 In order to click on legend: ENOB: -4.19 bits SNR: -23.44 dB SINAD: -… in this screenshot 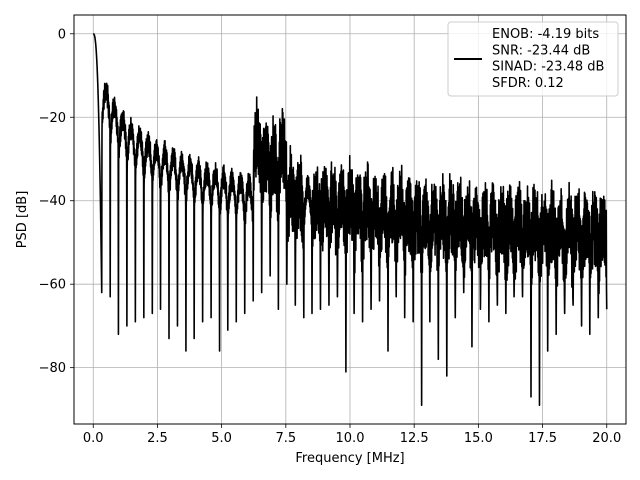, I will do `click(533, 59)`.